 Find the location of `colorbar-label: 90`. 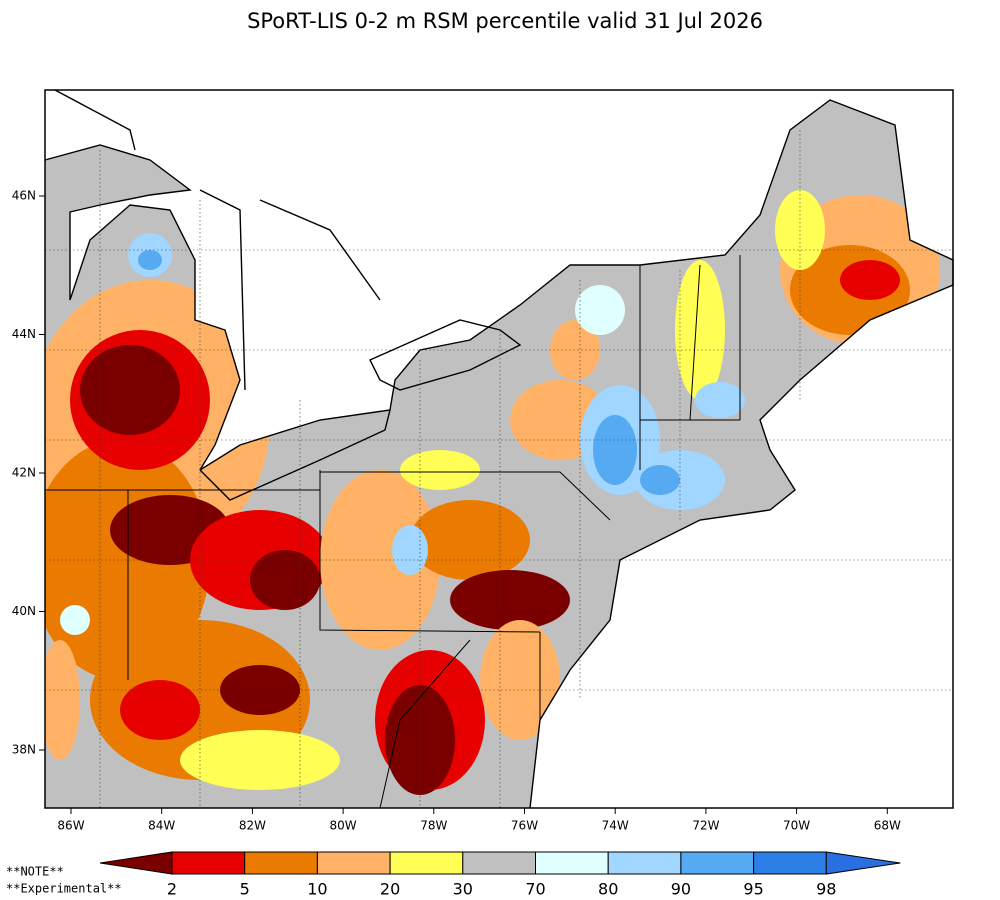

colorbar-label: 90 is located at coordinates (681, 889).